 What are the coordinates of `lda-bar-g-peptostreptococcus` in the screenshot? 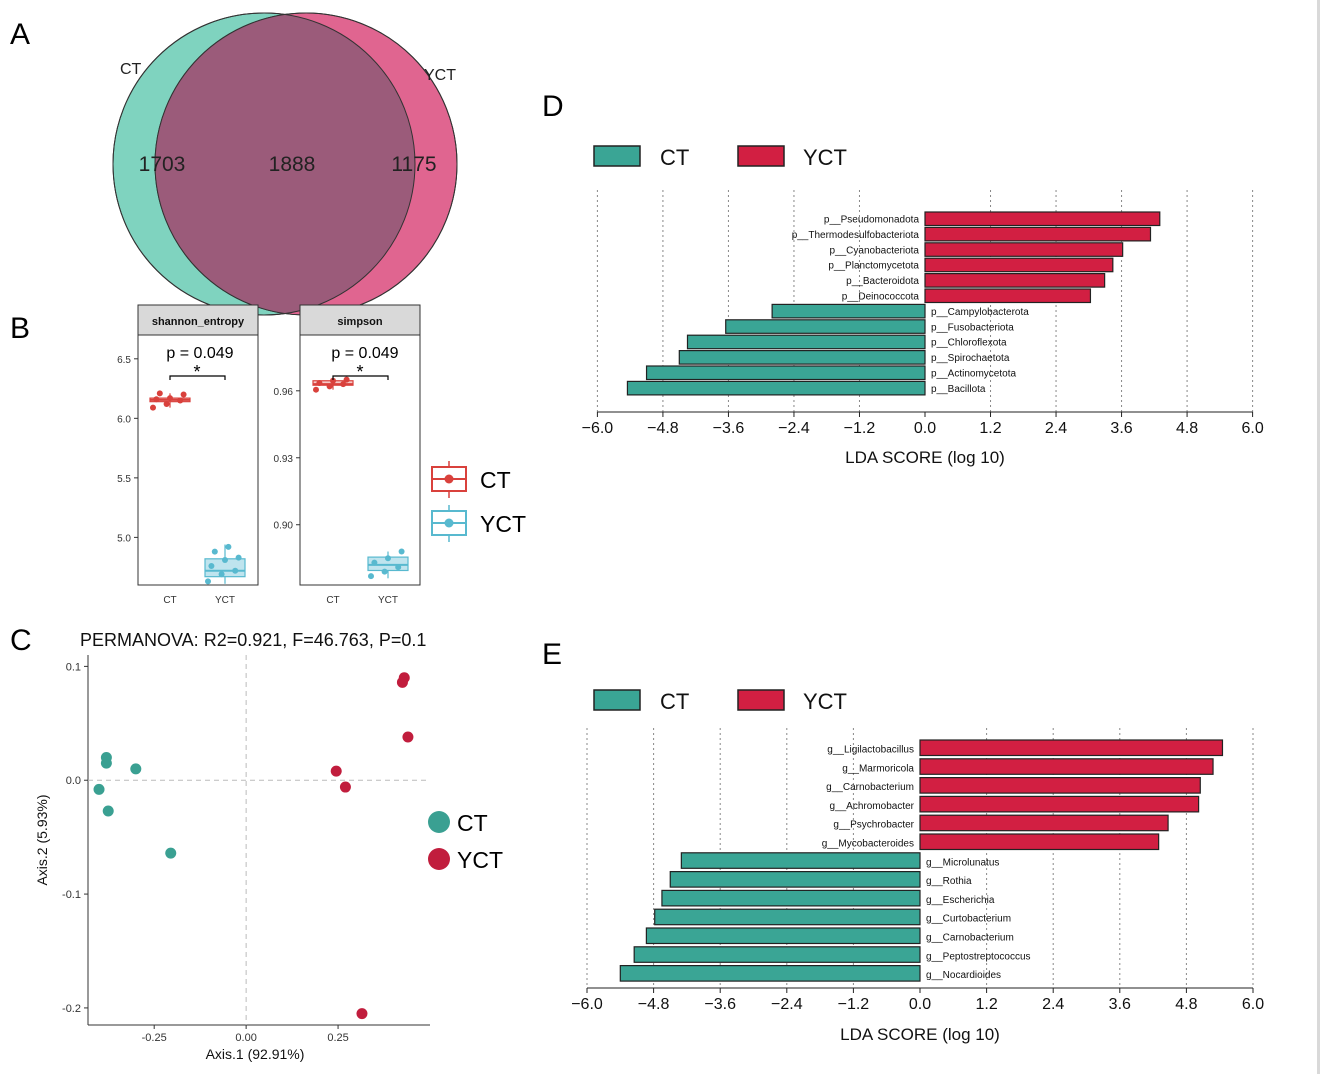 It's located at (777, 954).